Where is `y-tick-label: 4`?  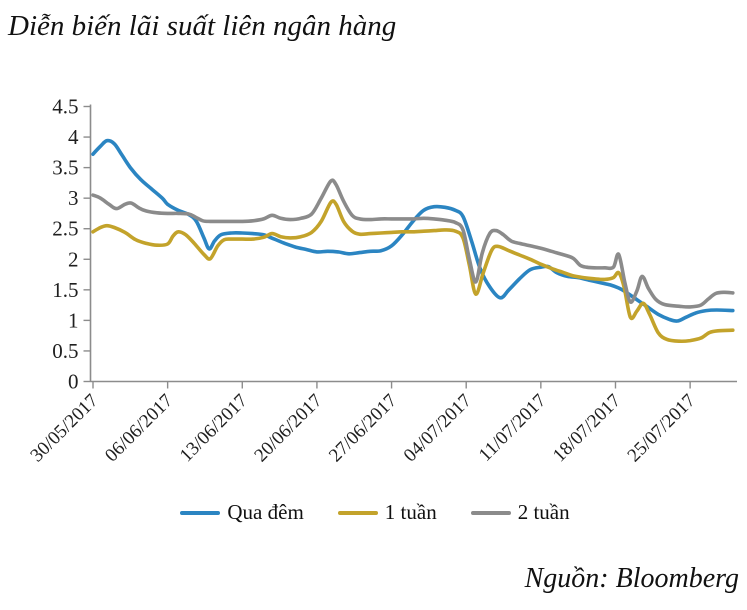
y-tick-label: 4 is located at coordinates (73, 137).